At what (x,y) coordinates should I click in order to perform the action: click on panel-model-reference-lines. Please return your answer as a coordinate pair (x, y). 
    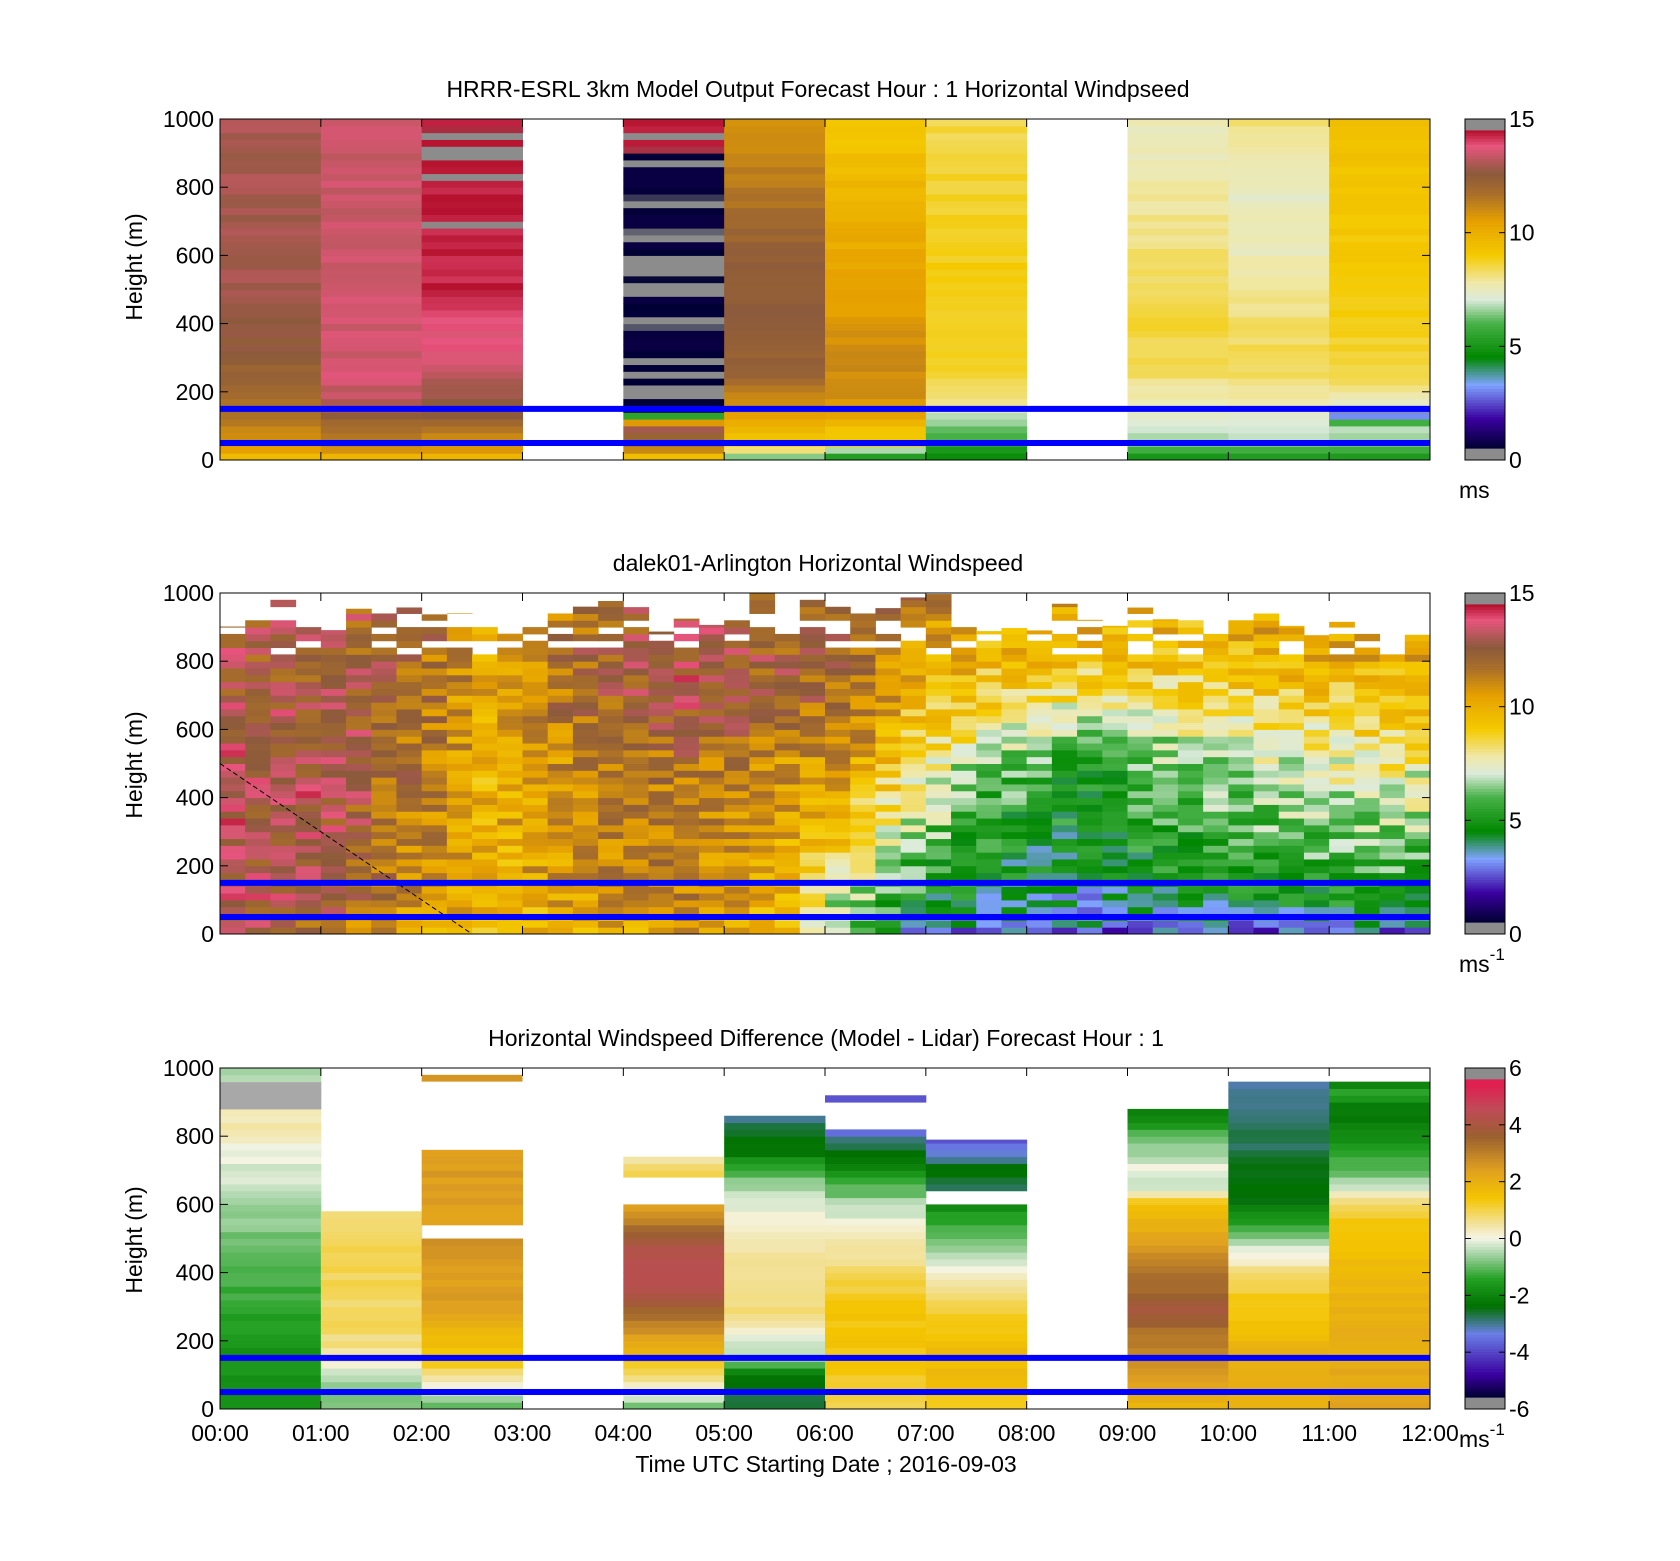
    Looking at the image, I should click on (825, 425).